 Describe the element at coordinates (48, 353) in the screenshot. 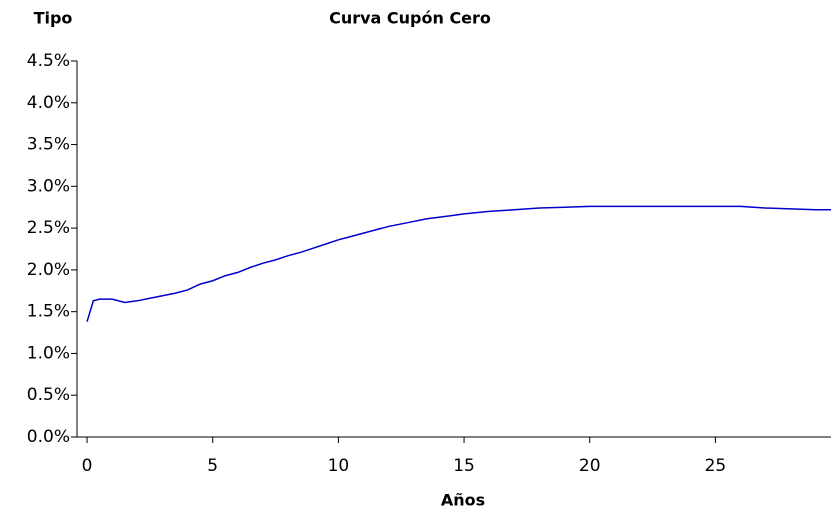

I see `y-tick-label: 1.0%` at that location.